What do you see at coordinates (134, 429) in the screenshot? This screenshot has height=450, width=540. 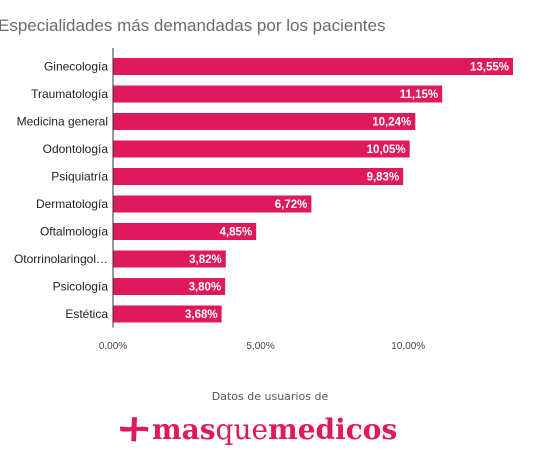 I see `plus-icon` at bounding box center [134, 429].